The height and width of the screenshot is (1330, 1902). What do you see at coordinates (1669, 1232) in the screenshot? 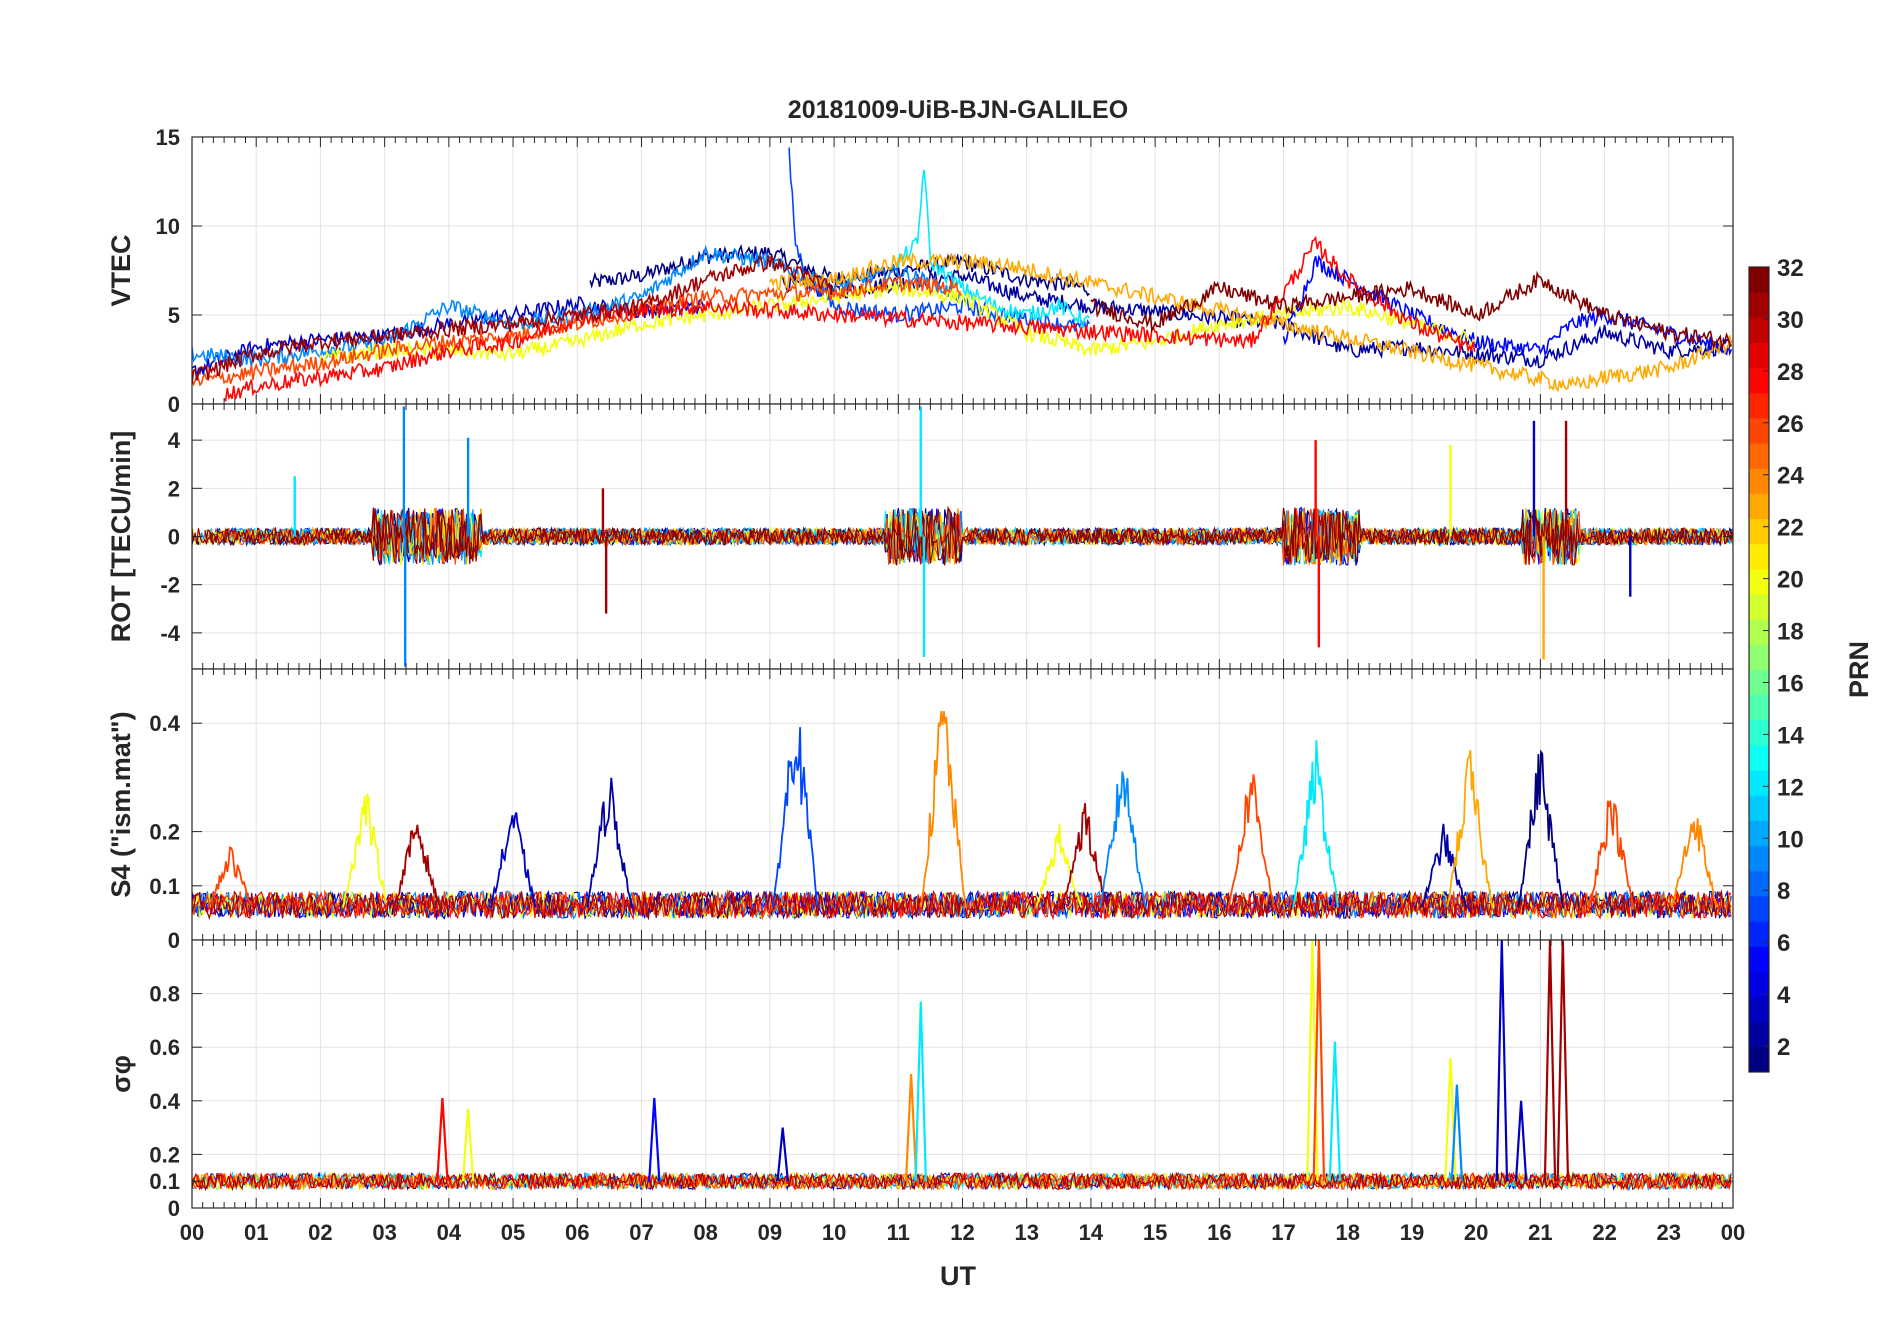
I see `x-tick-label: 23` at bounding box center [1669, 1232].